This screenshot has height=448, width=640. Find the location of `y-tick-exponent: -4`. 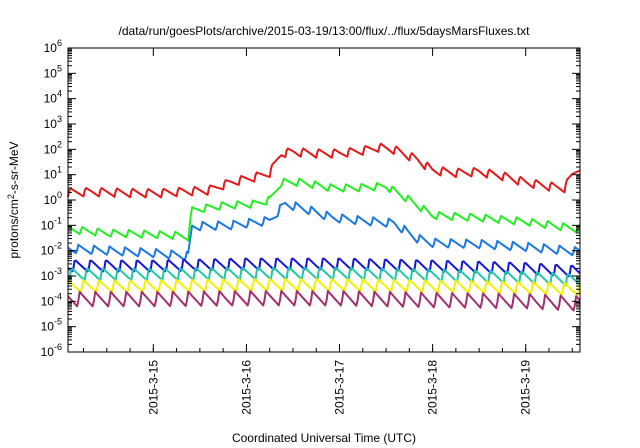

y-tick-exponent: -4 is located at coordinates (58, 296).